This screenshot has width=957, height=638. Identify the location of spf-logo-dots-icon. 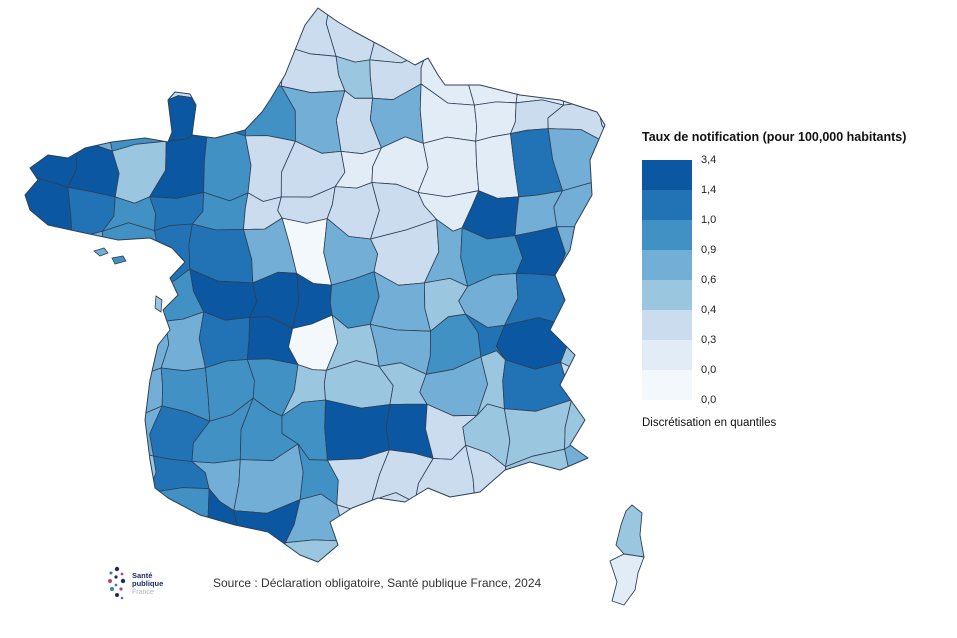
(117, 583).